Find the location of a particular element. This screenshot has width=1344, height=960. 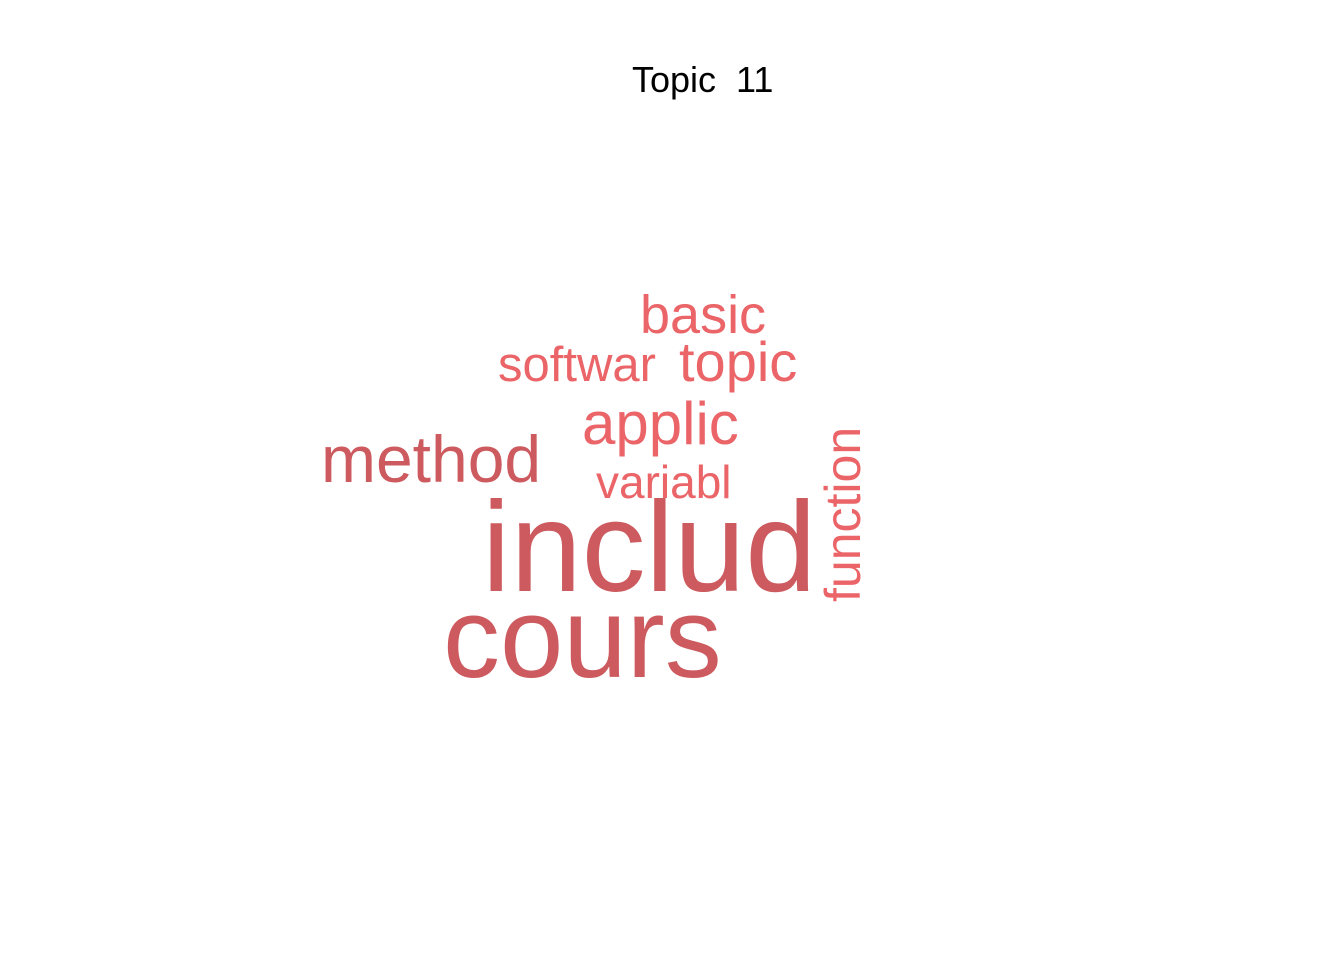

word-method: method is located at coordinates (431, 459).